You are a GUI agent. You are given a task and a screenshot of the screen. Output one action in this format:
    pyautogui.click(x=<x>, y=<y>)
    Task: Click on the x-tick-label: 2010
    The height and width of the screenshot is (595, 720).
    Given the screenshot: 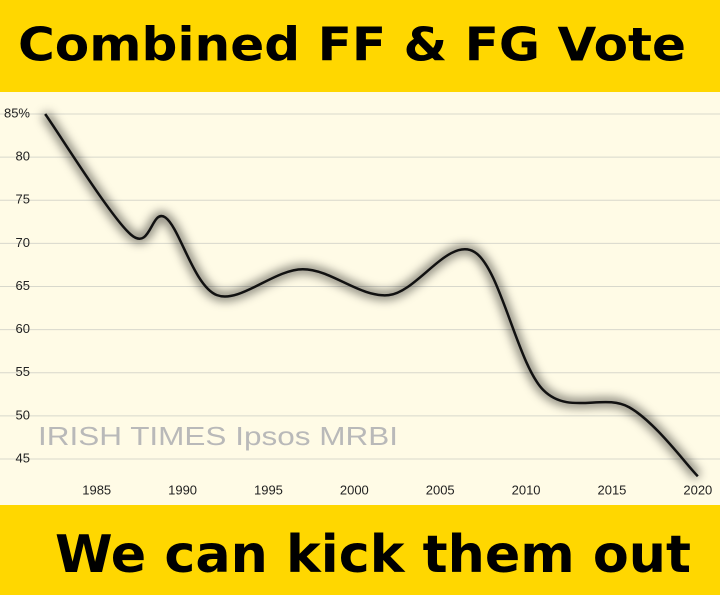 What is the action you would take?
    pyautogui.click(x=526, y=489)
    